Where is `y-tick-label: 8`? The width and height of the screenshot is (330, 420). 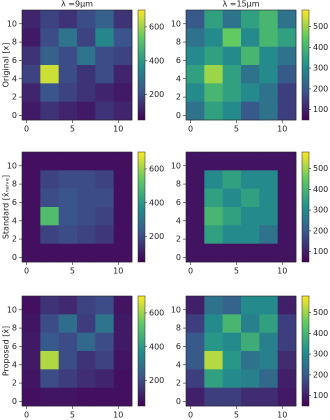
y-tick-label: 8 is located at coordinates (14, 328).